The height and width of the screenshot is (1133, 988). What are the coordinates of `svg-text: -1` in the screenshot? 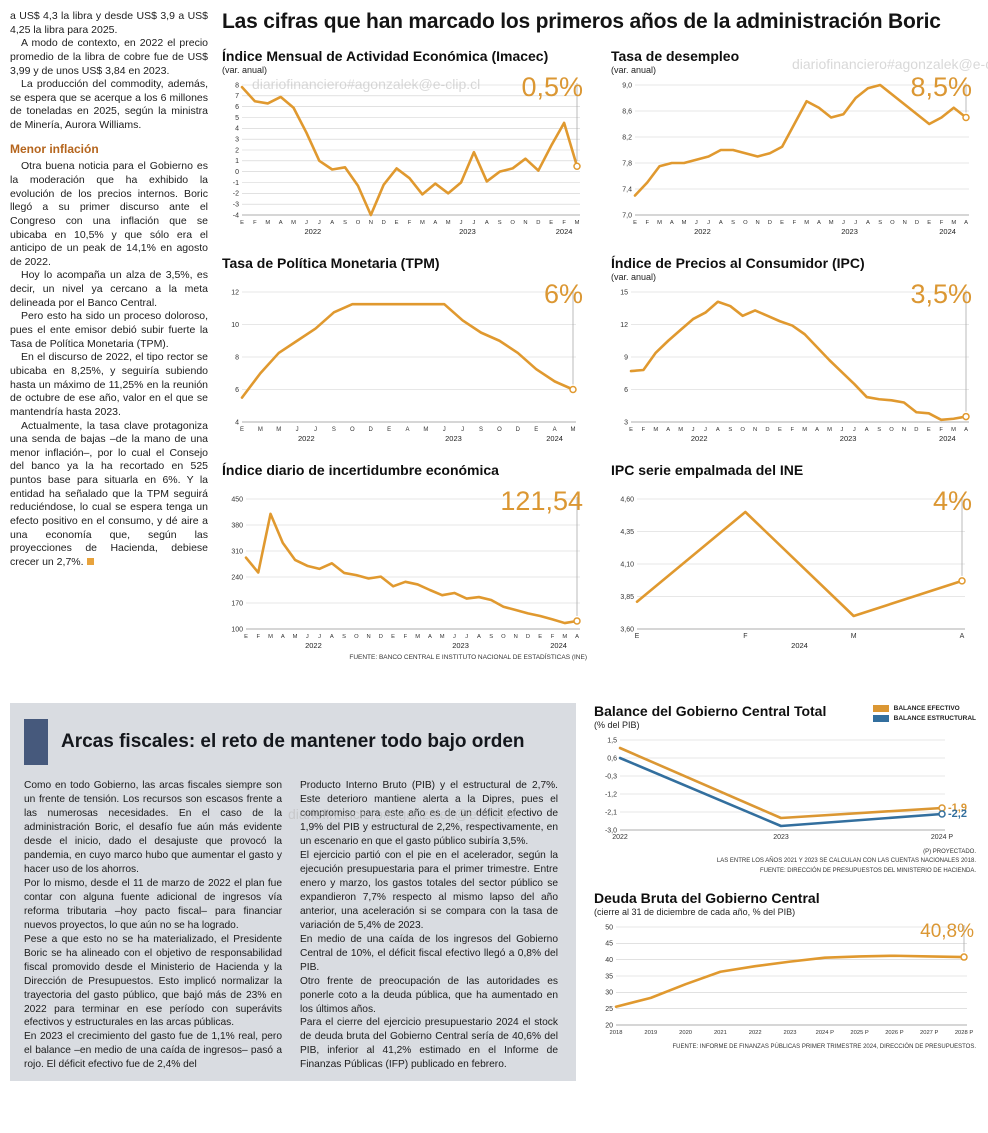 It's located at (236, 183).